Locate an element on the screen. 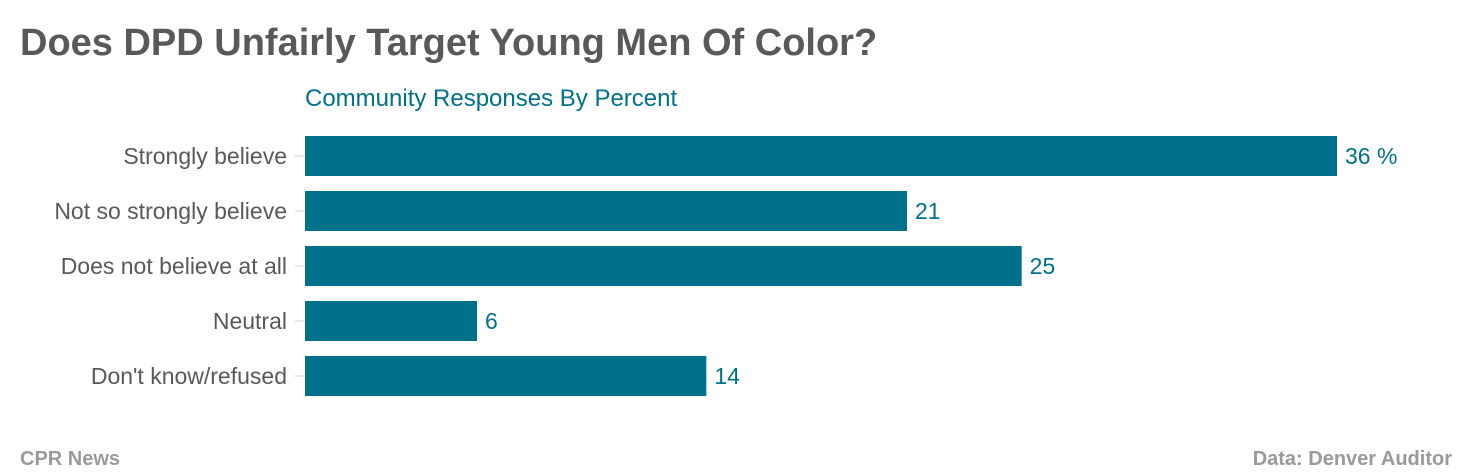 The image size is (1472, 476). bar-value-label: 36 % is located at coordinates (1371, 156).